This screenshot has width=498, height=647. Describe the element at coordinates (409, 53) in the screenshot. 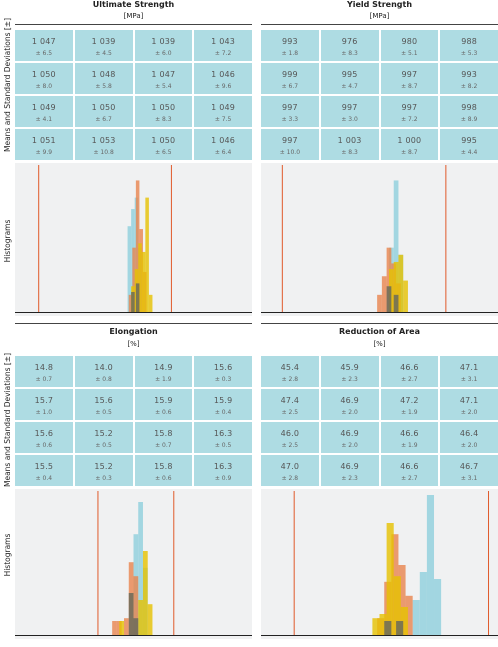

I see `stat-sd: ± 5.1` at that location.